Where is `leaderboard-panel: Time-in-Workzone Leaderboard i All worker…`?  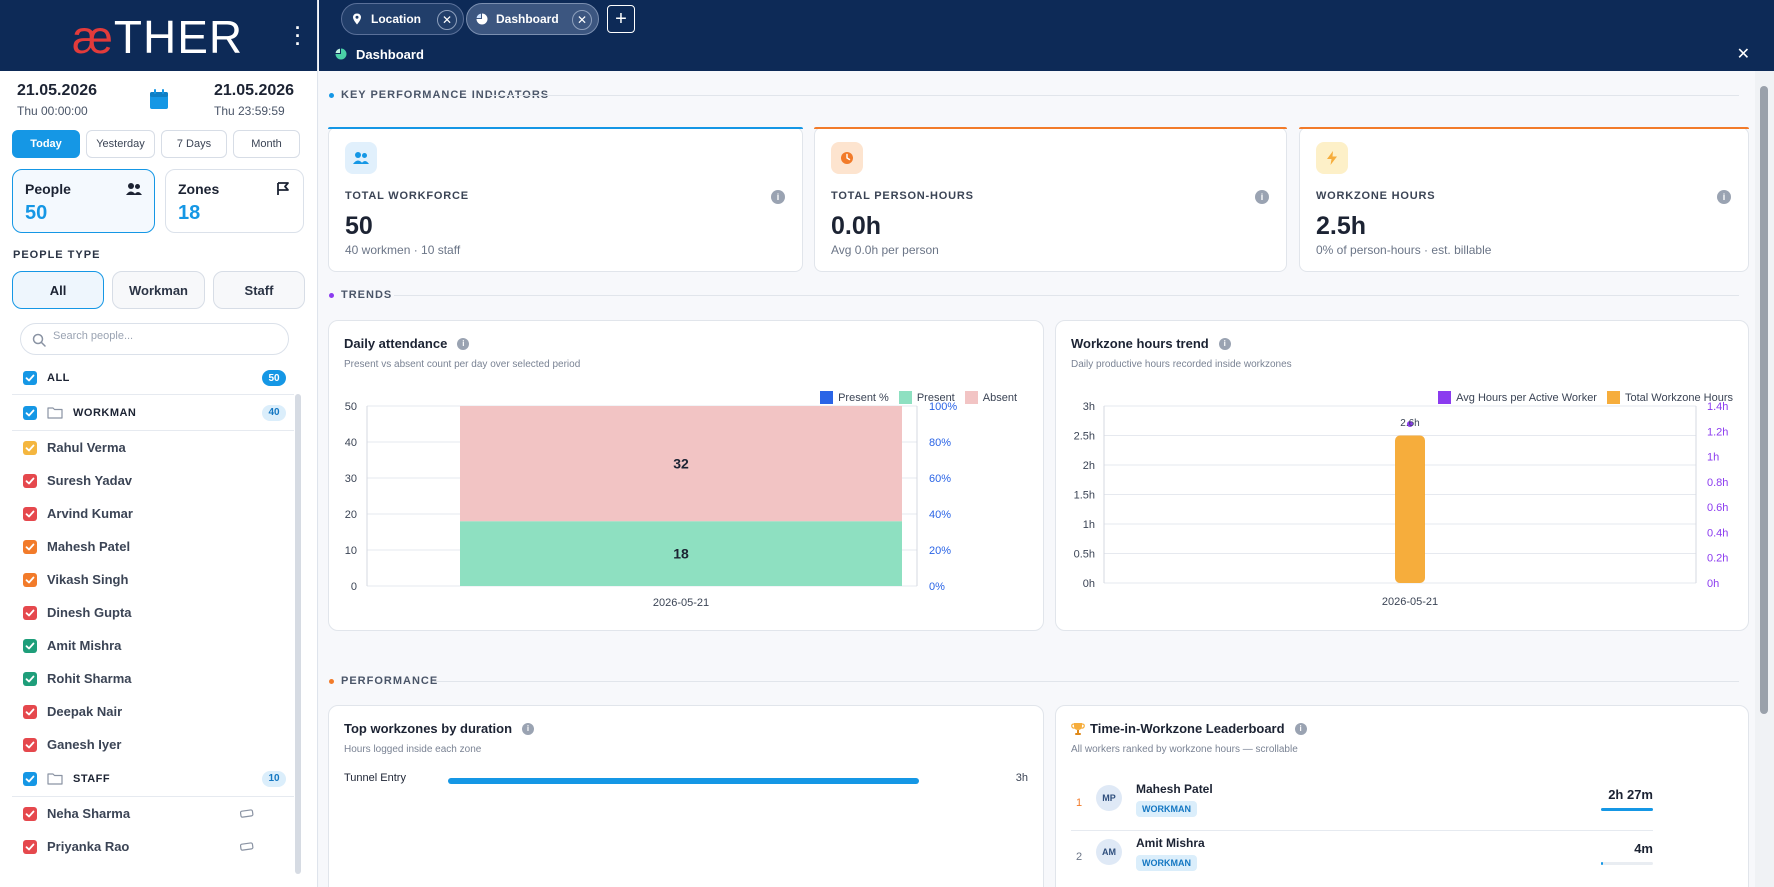
leaderboard-panel: Time-in-Workzone Leaderboard i All worker… is located at coordinates (1402, 796).